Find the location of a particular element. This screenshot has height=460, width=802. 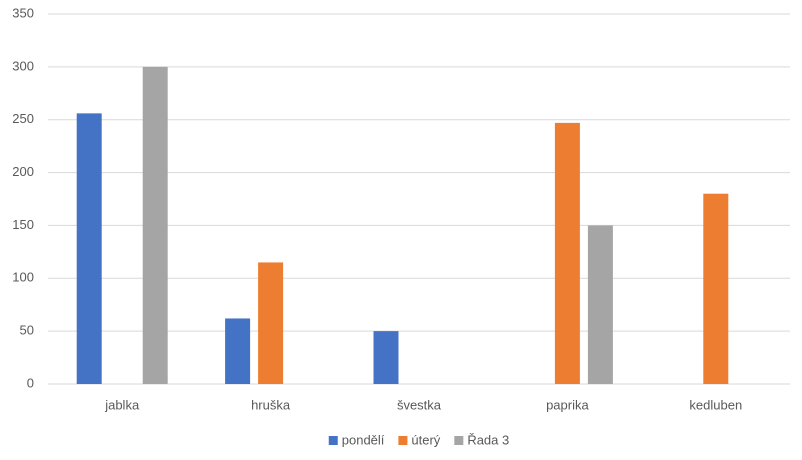

legend-label: pondělí is located at coordinates (363, 439).